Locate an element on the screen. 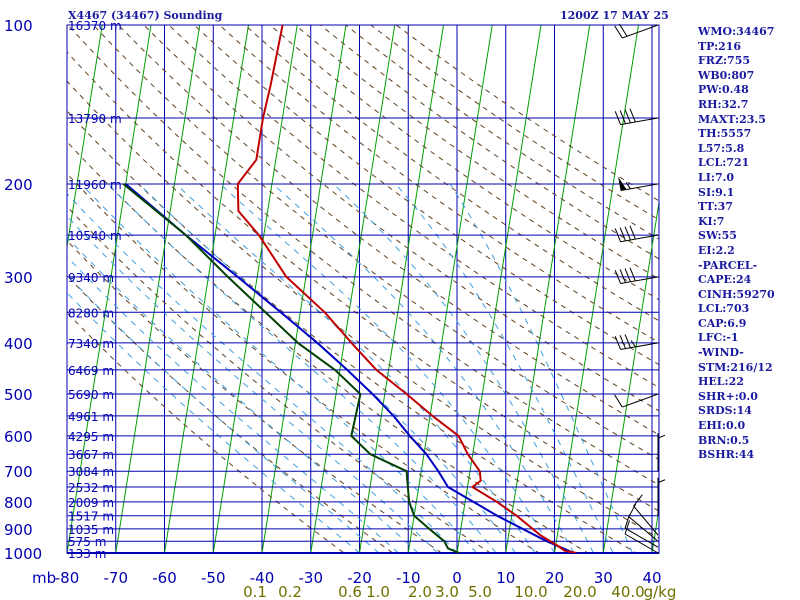  mixing-ratio-label: 5.0 is located at coordinates (480, 591).